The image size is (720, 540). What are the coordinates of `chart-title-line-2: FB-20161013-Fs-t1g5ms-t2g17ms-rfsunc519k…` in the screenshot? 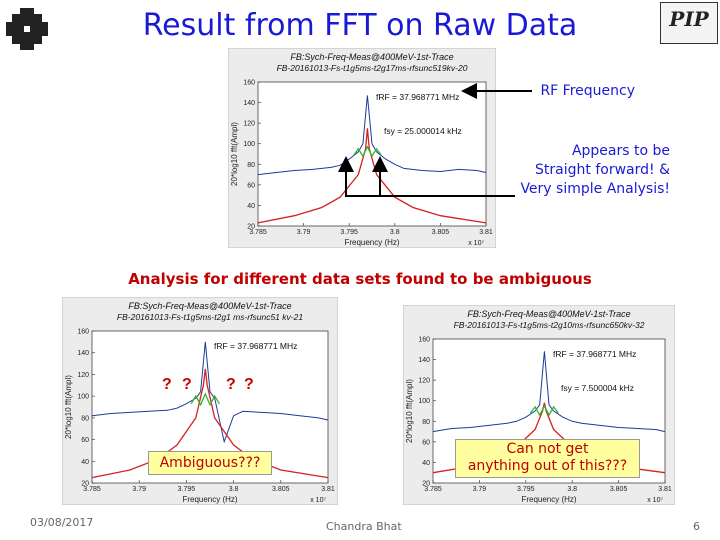 It's located at (372, 68).